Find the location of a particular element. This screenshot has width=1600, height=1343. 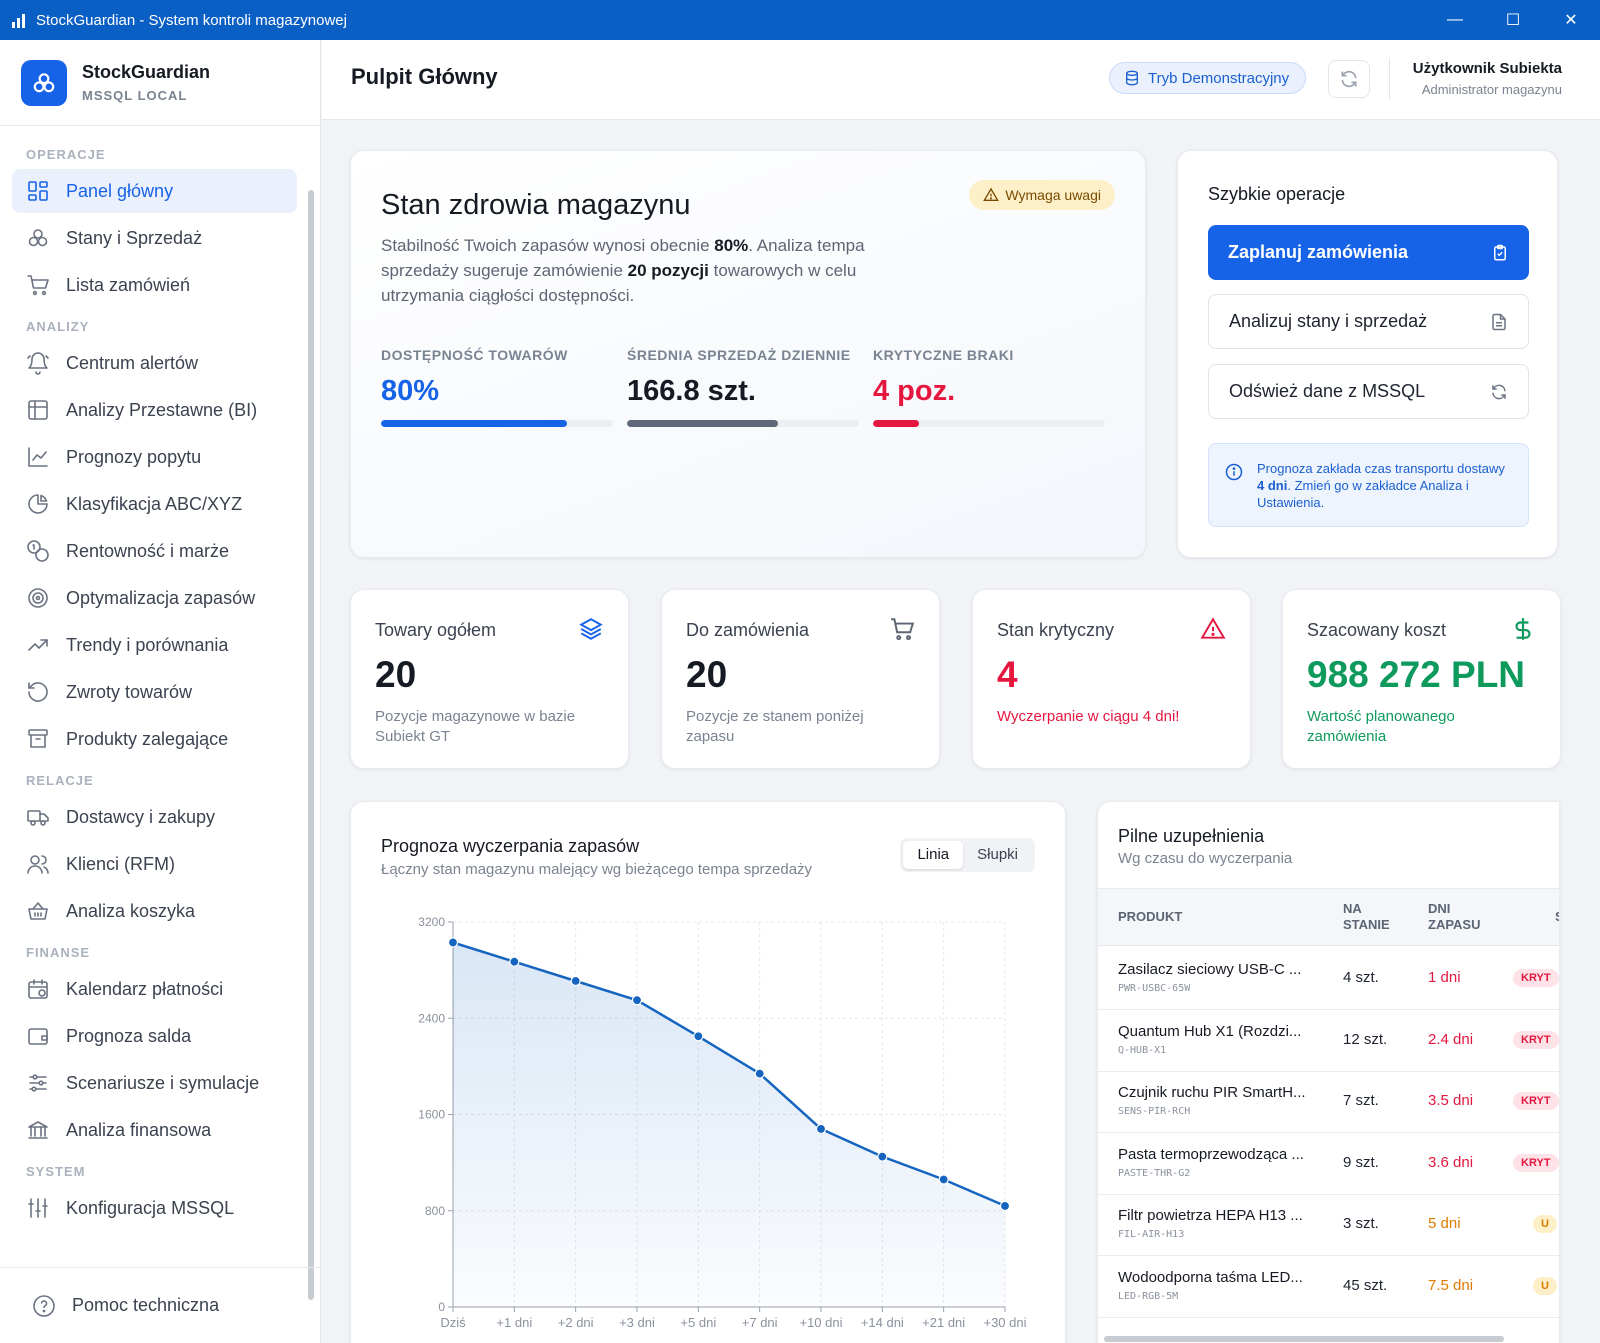

stat-value: 4 is located at coordinates (1007, 674).